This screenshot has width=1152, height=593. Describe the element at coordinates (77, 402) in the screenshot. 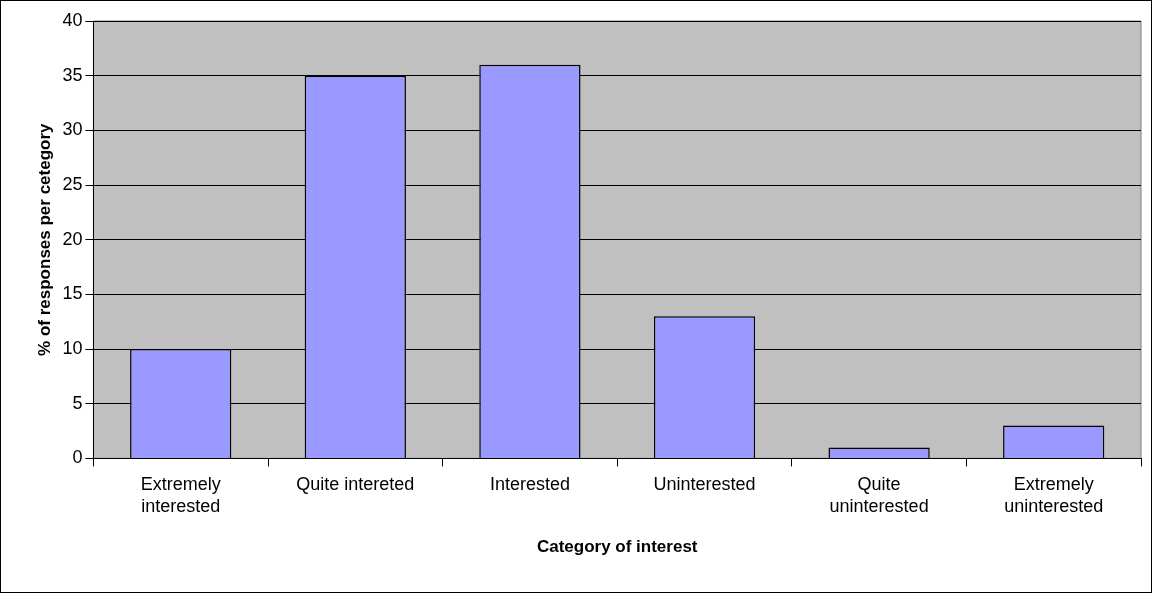

I see `y-tick-label: 5` at that location.